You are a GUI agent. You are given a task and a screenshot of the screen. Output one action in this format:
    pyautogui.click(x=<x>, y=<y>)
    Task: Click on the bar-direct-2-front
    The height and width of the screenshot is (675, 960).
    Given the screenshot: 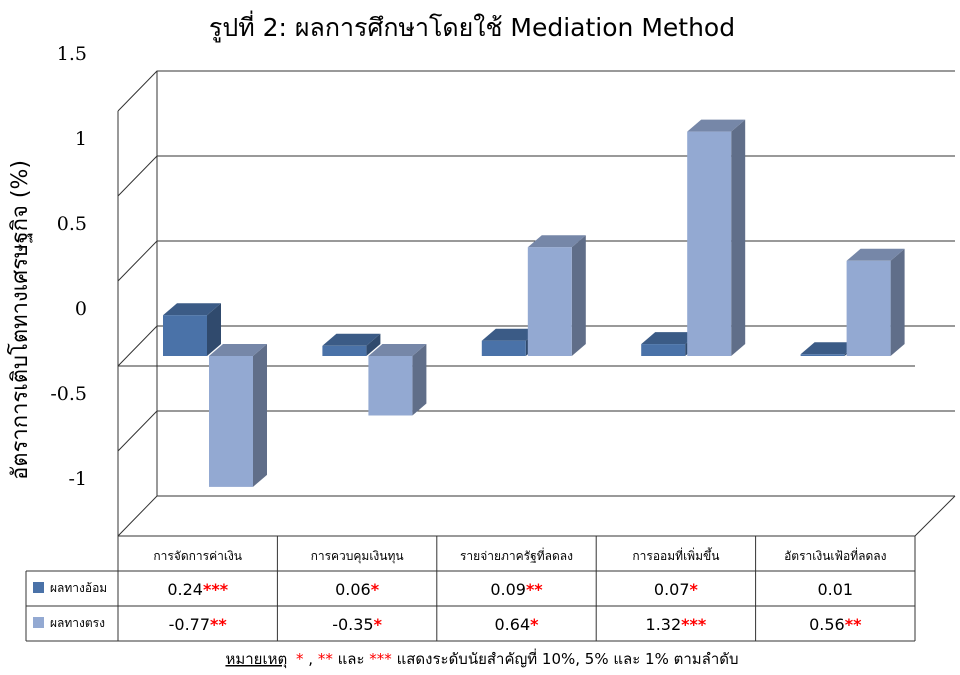 What is the action you would take?
    pyautogui.click(x=390, y=386)
    